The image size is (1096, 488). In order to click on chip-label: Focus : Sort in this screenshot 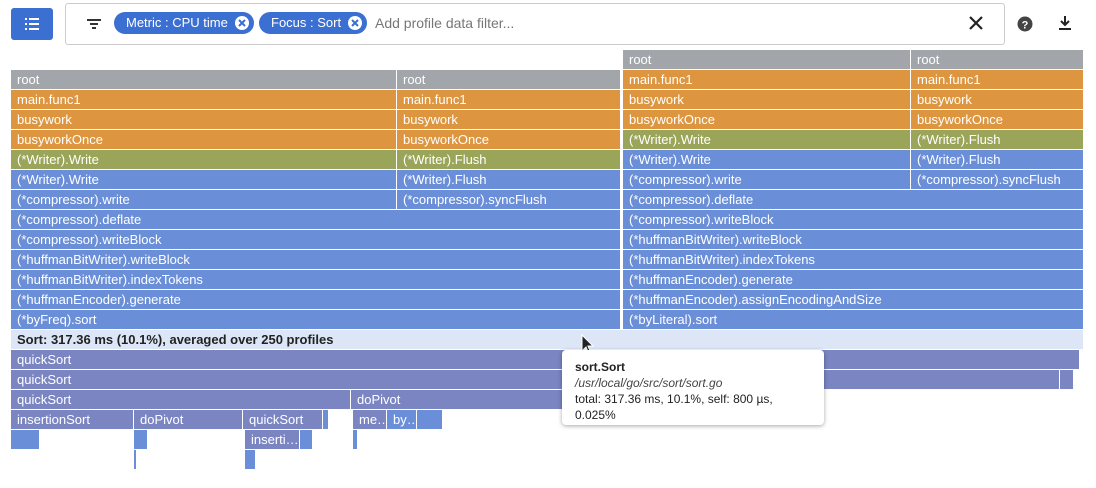, I will do `click(306, 22)`.